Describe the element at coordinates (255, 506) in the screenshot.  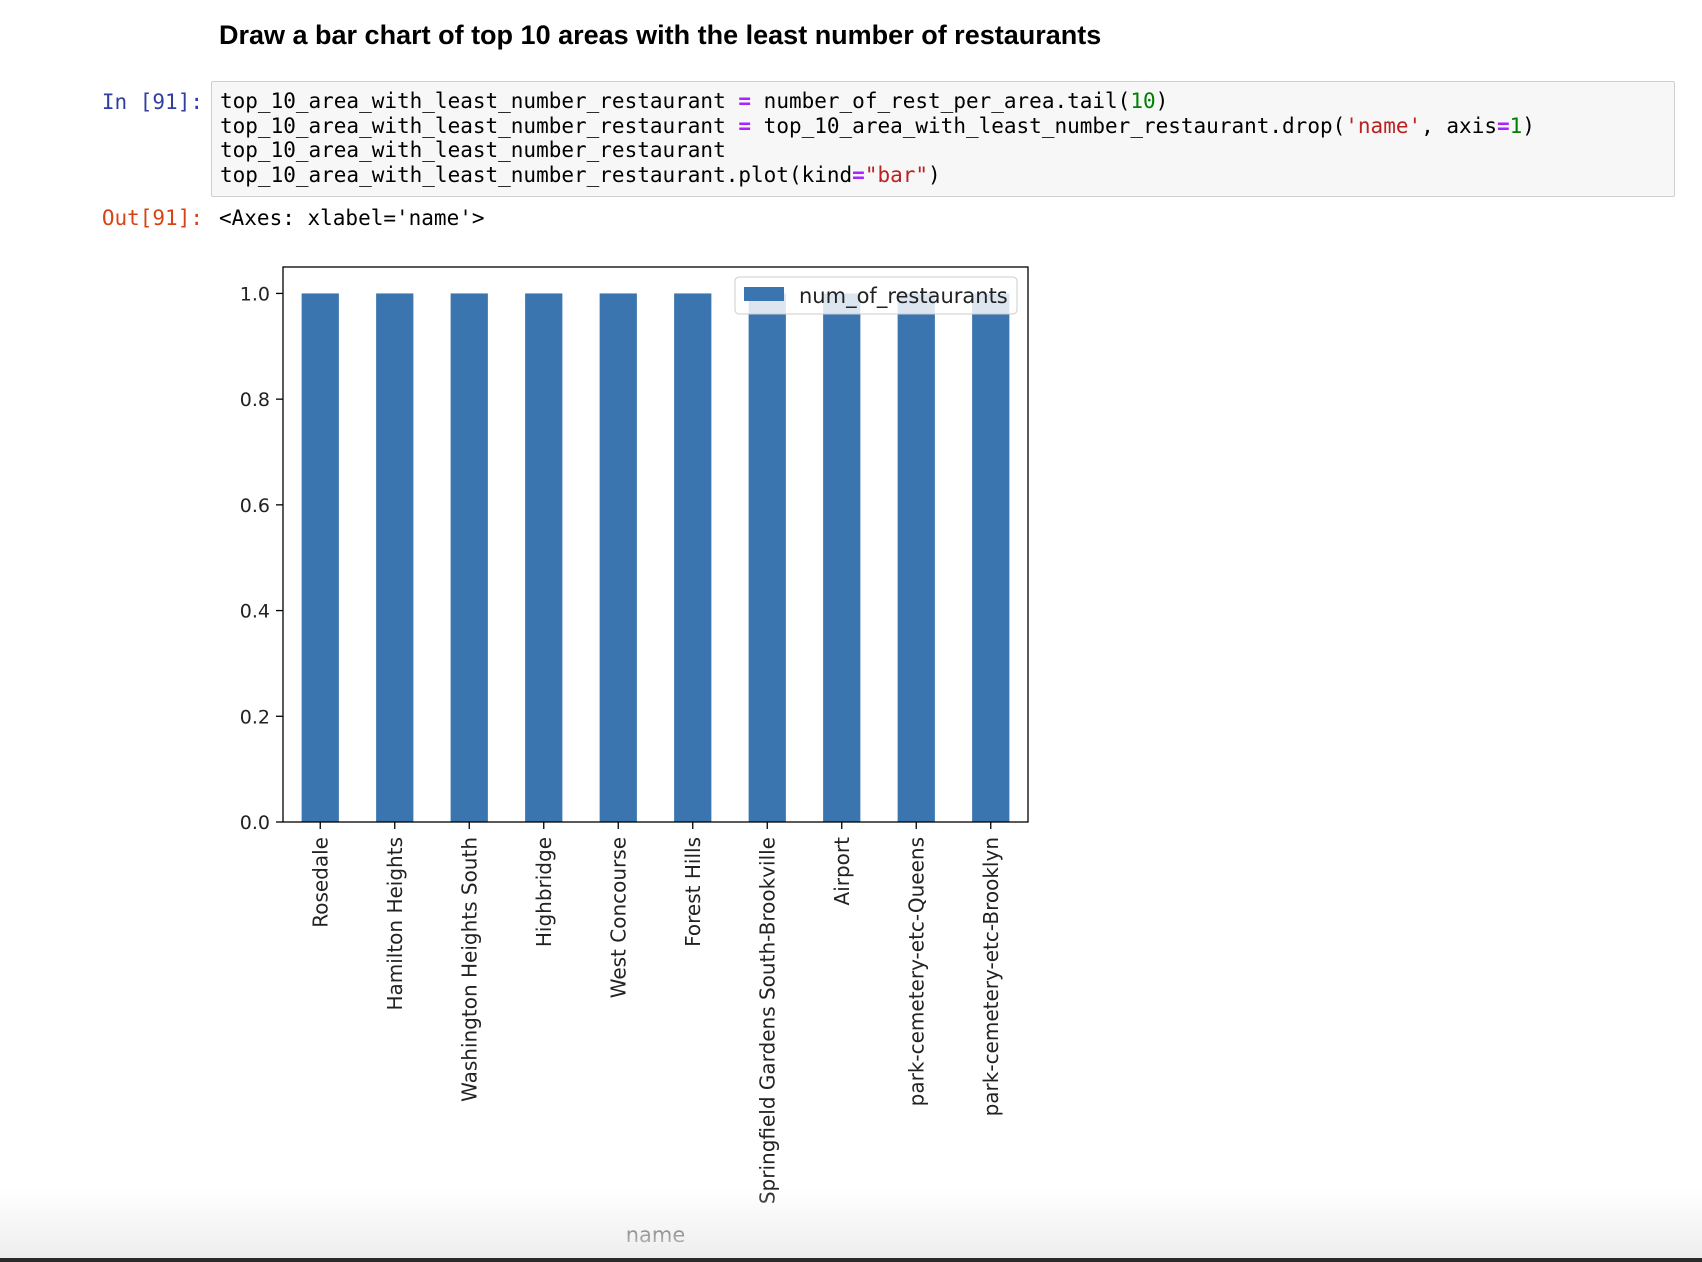
I see `y-tick-label: 0.6` at that location.